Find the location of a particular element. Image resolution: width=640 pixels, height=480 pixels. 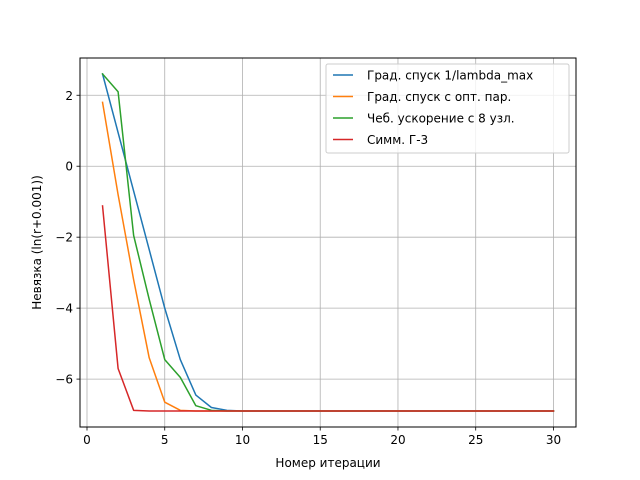

x-tick-label-3: 15 is located at coordinates (320, 440).